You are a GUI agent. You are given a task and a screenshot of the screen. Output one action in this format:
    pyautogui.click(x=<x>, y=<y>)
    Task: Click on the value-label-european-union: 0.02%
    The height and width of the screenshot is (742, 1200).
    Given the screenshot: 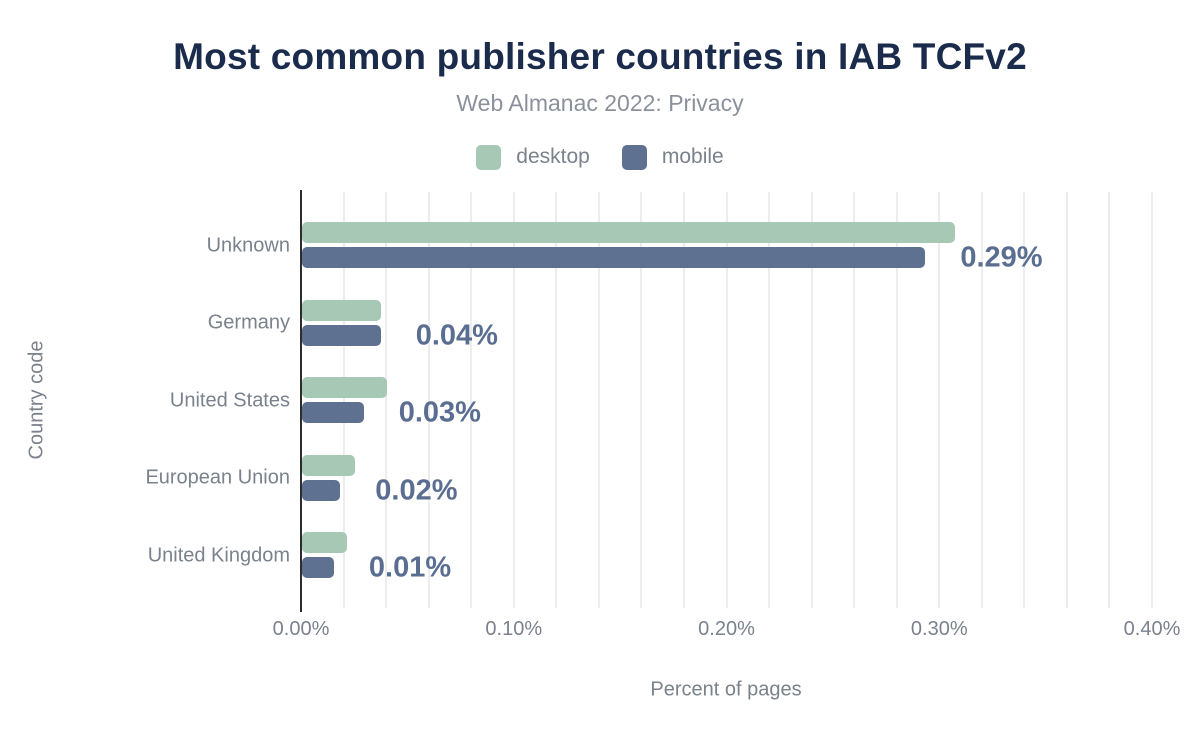 What is the action you would take?
    pyautogui.click(x=416, y=490)
    